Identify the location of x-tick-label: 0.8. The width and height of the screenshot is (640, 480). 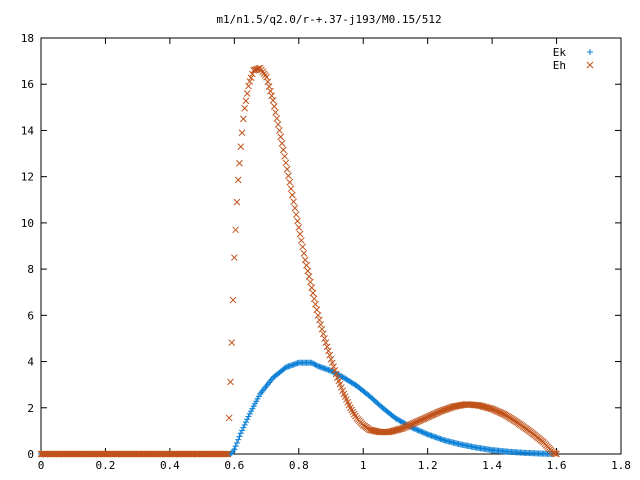
(299, 465).